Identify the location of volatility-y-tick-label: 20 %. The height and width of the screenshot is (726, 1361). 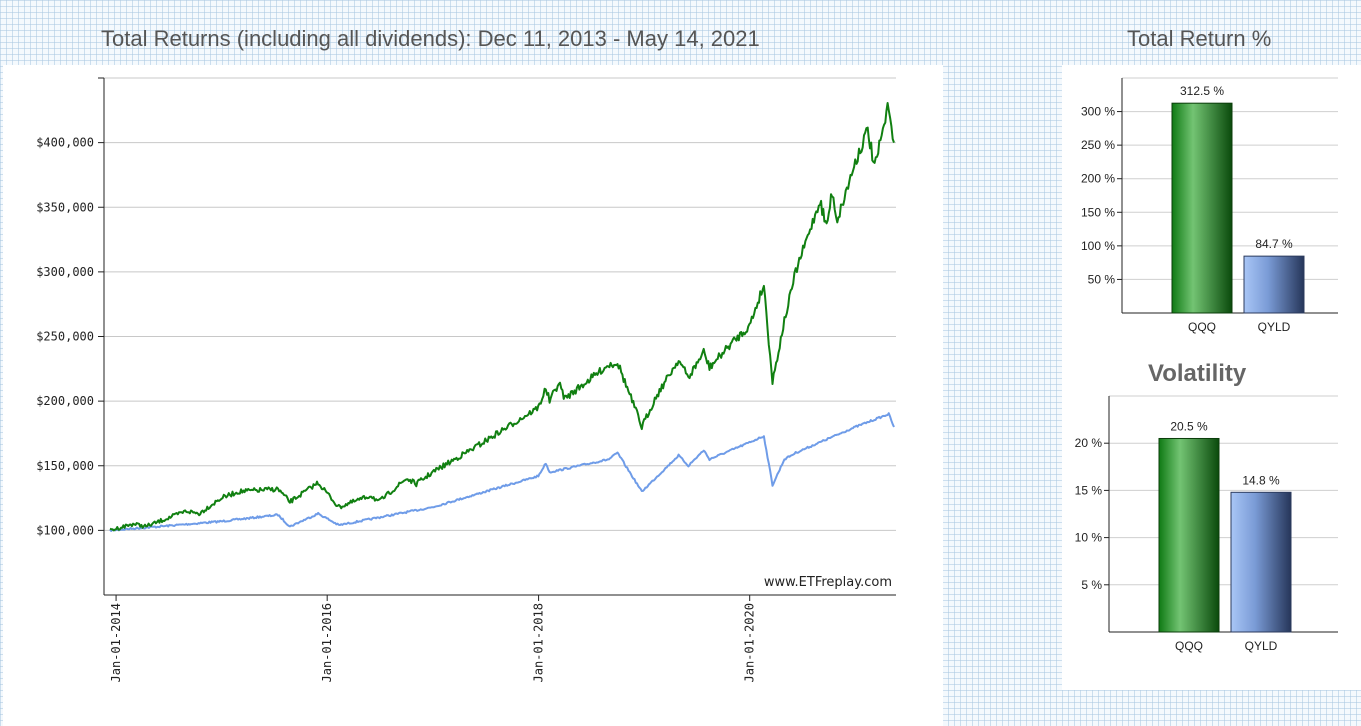
(1089, 443).